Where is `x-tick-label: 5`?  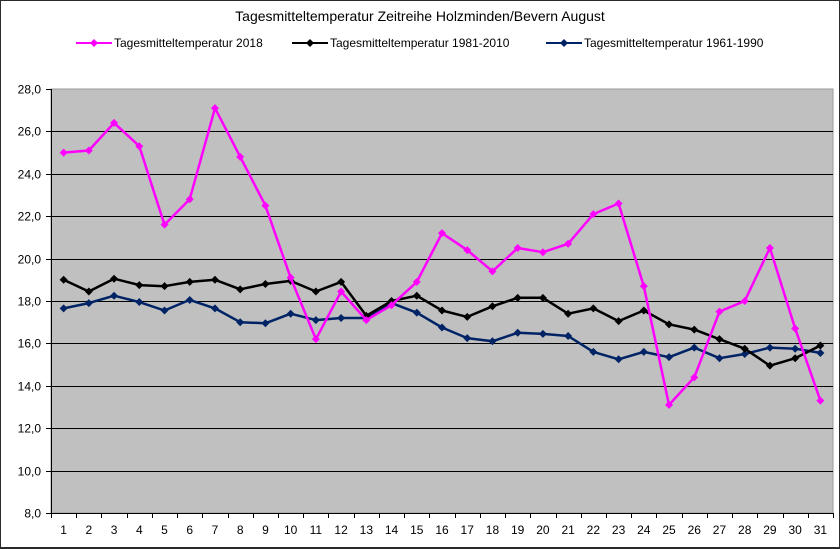 x-tick-label: 5 is located at coordinates (164, 530).